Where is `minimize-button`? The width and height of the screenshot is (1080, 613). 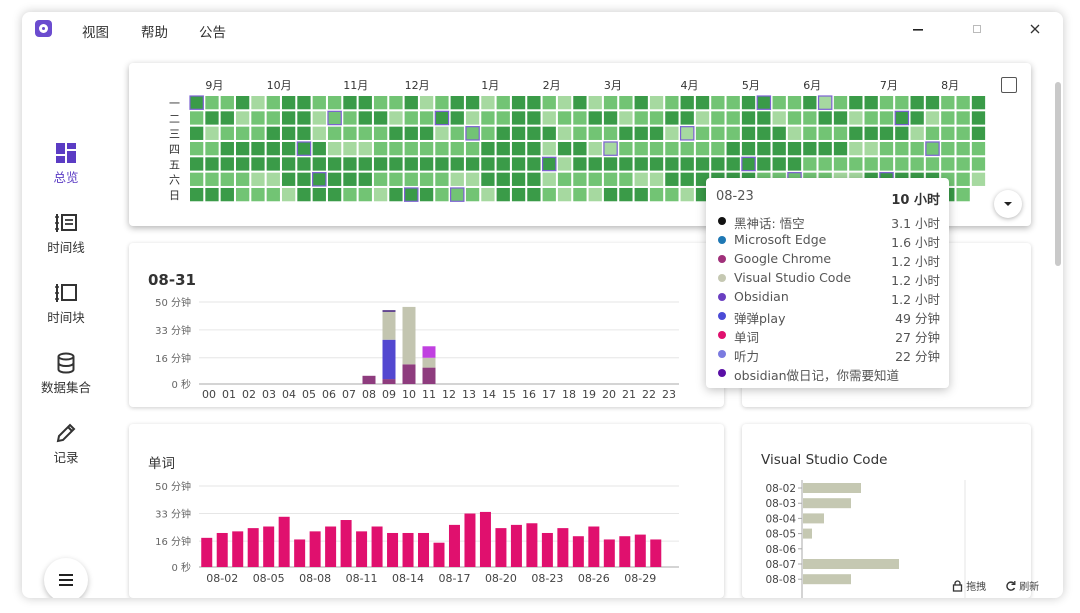
minimize-button is located at coordinates (918, 29).